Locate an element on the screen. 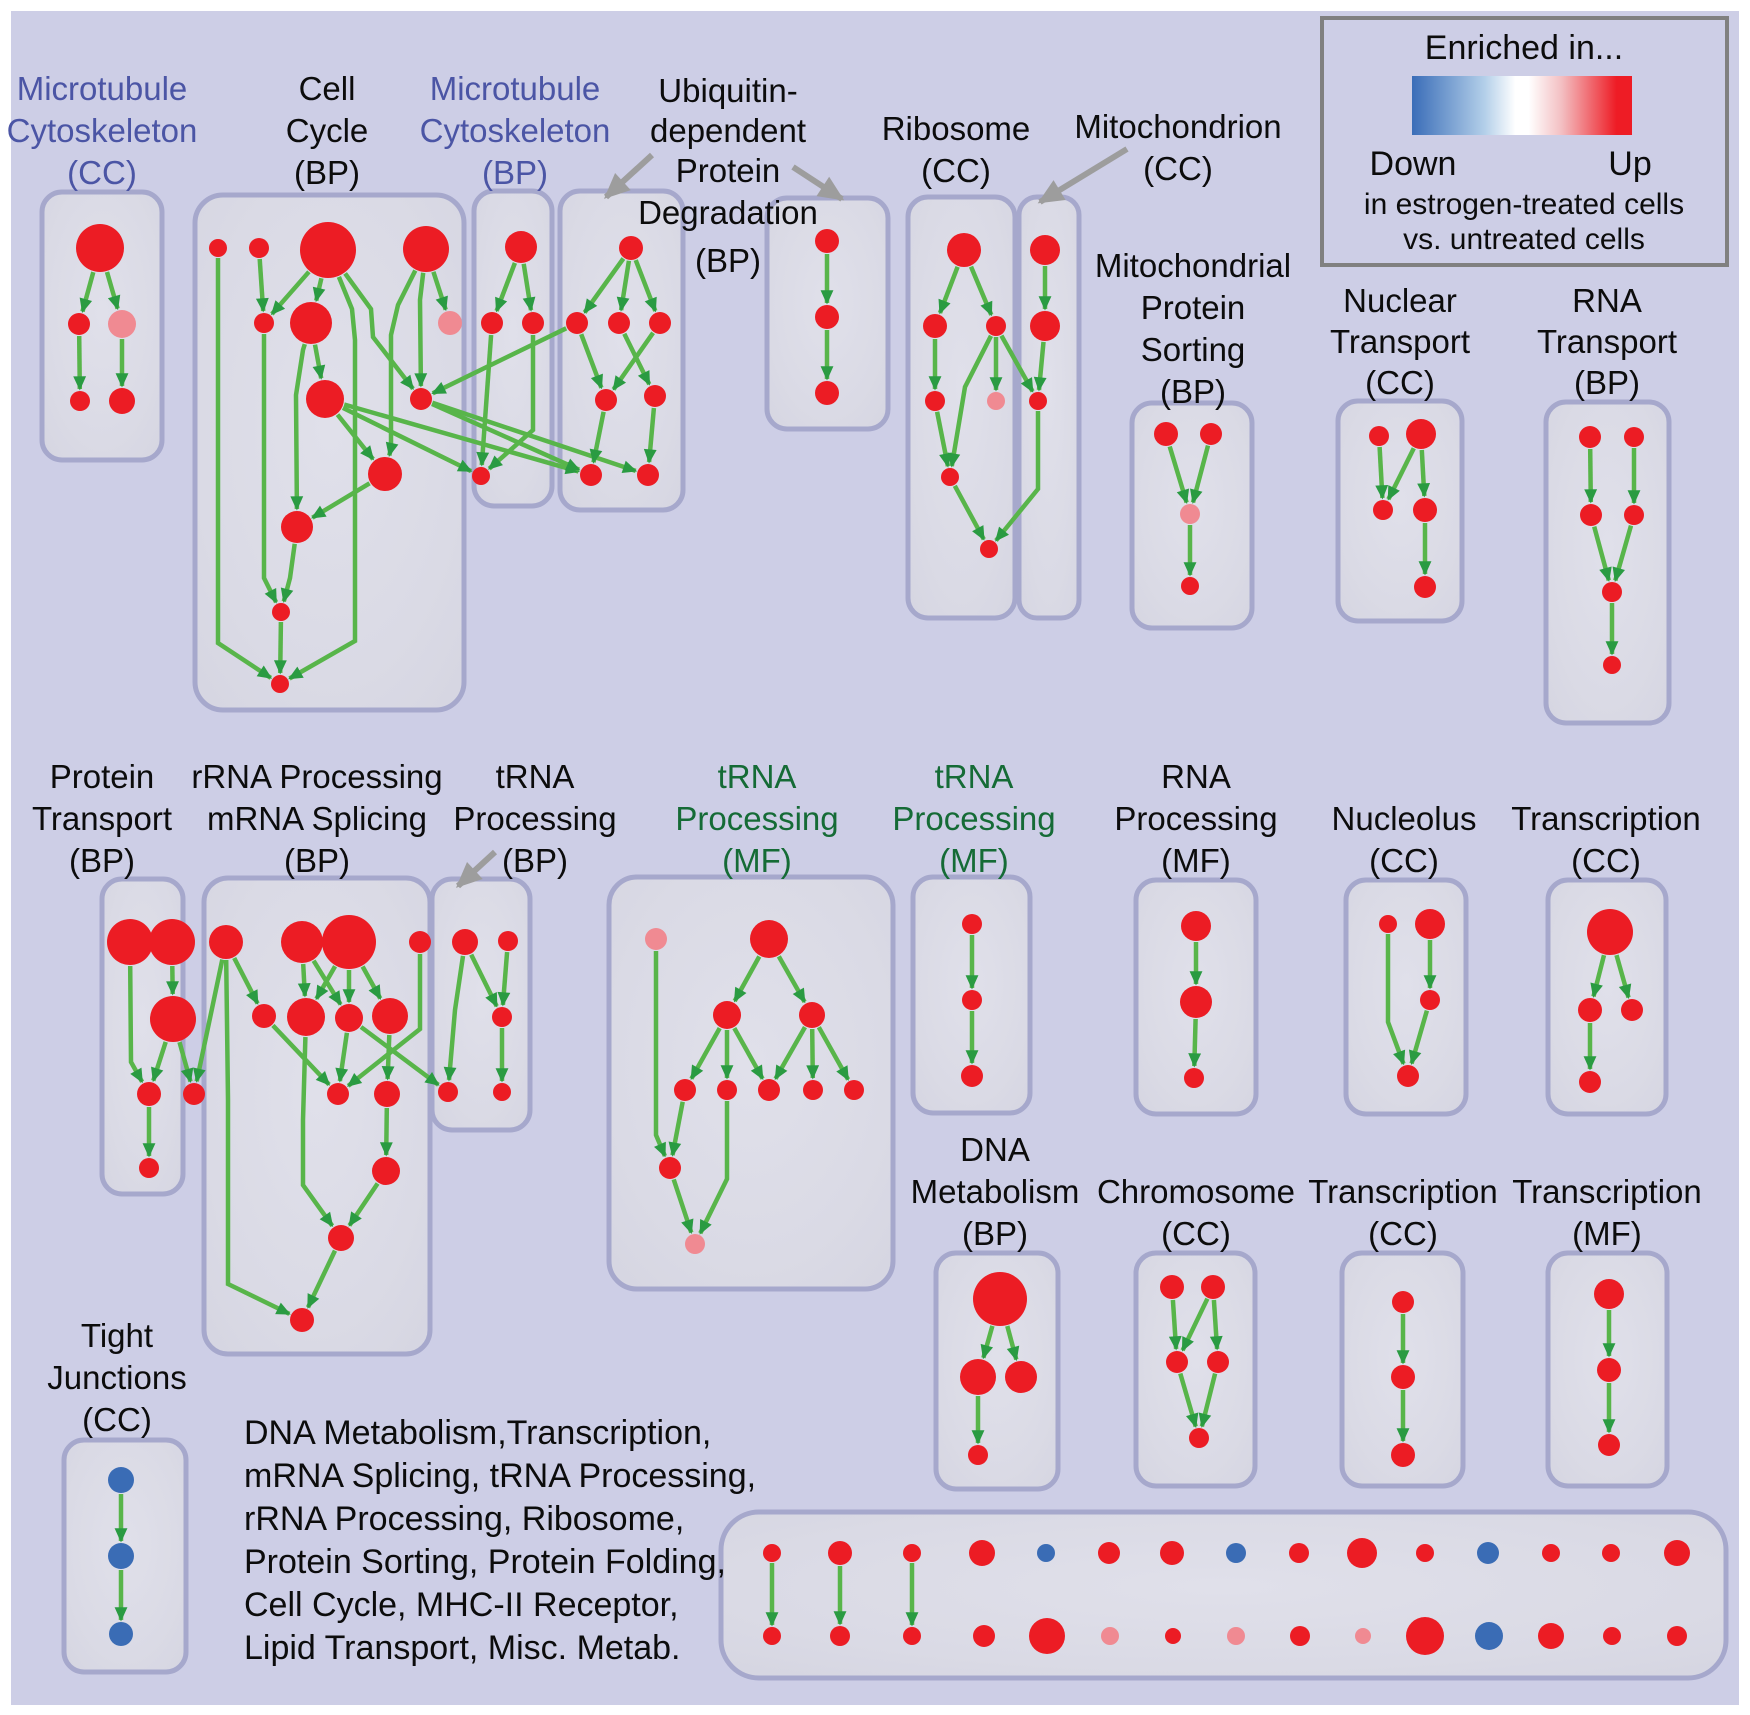  svg-text: vs. untreated cells is located at coordinates (1524, 239).